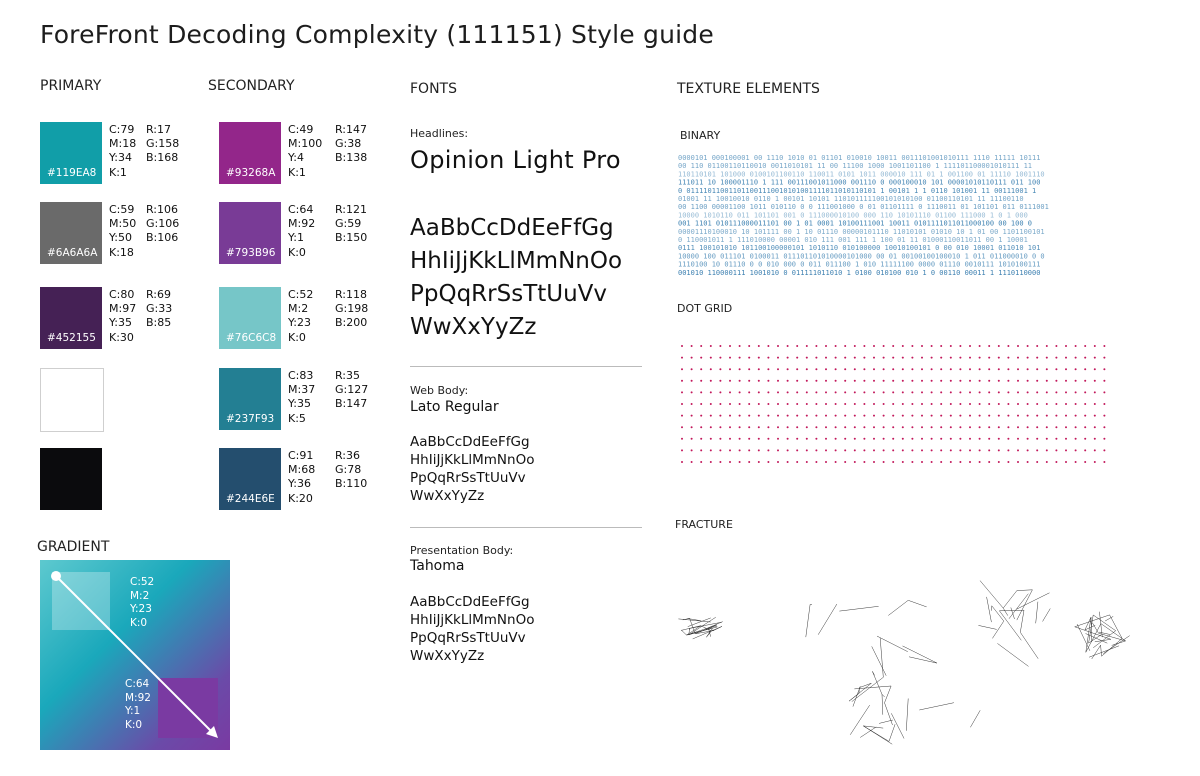 This screenshot has width=1200, height=776. I want to click on rgb-values: R:147 G:38 B:138, so click(351, 144).